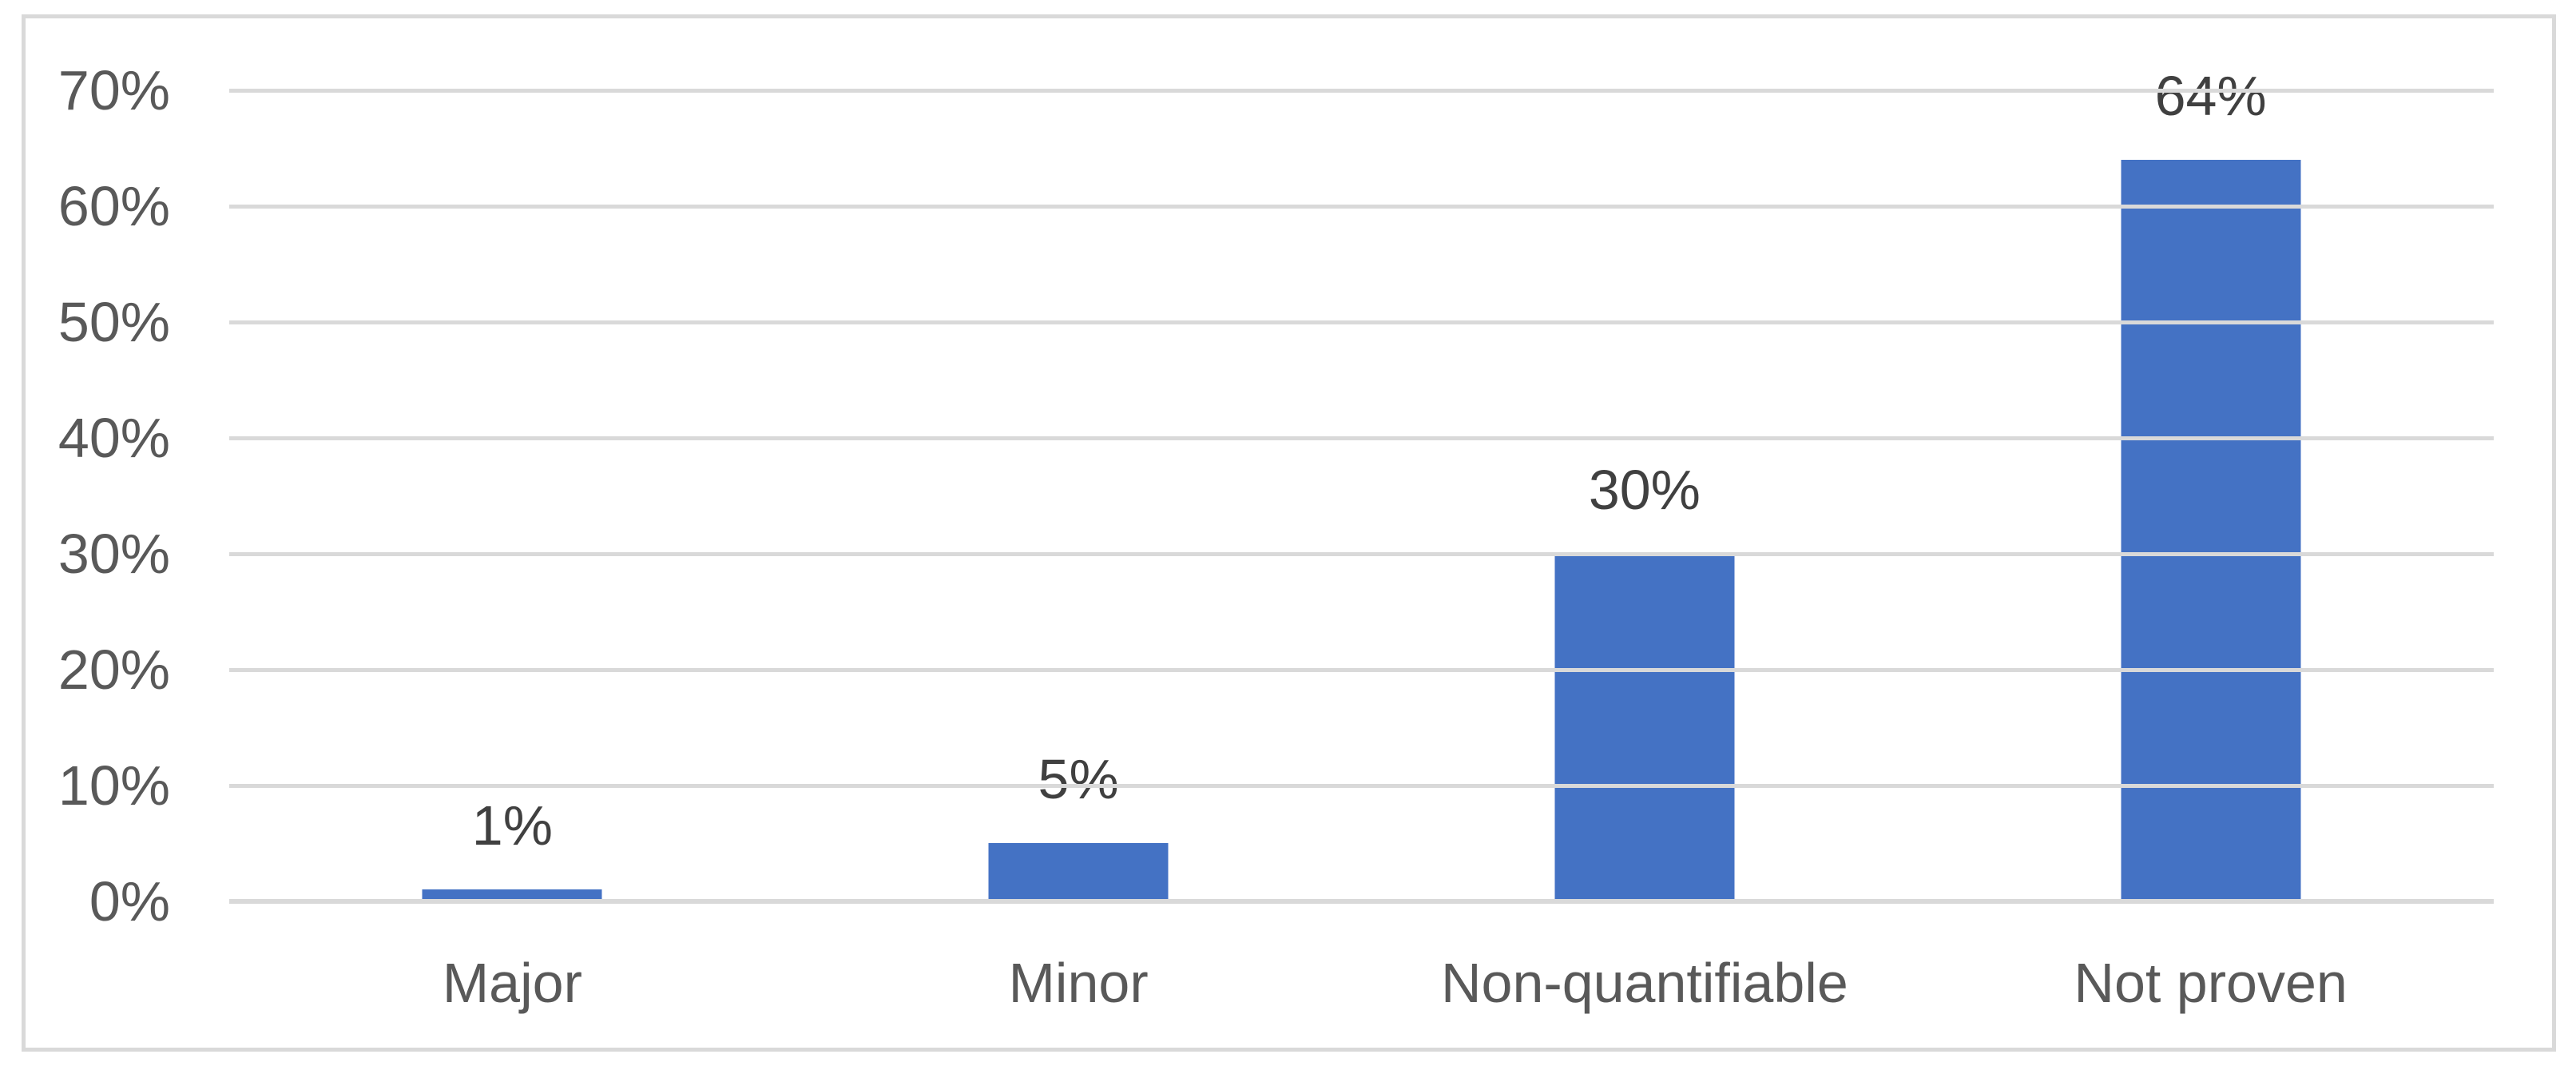 Image resolution: width=2576 pixels, height=1074 pixels. Describe the element at coordinates (114, 438) in the screenshot. I see `y-axis-tick-label: 40%` at that location.